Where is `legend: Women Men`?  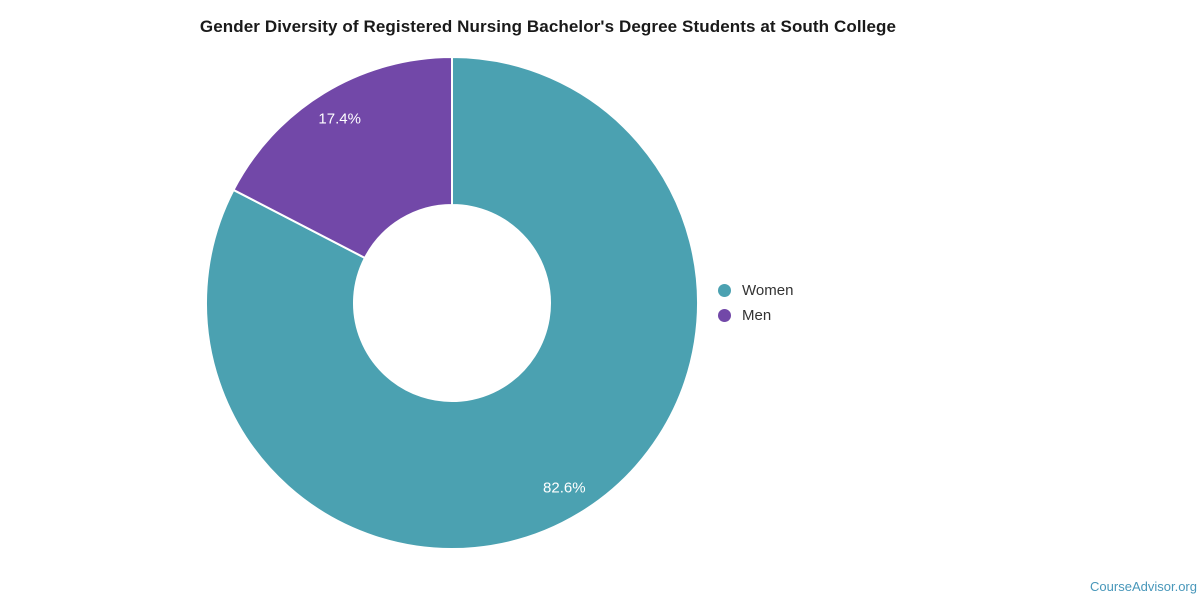 legend: Women Men is located at coordinates (755, 303).